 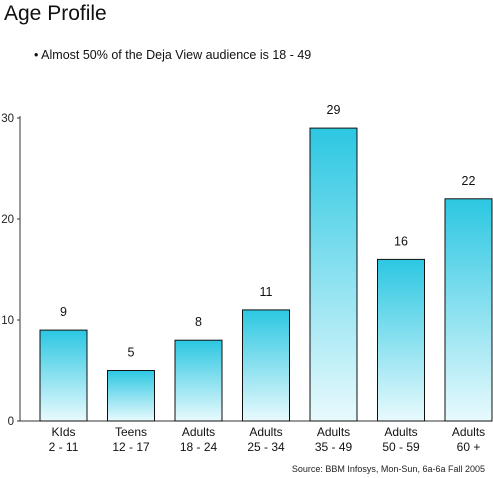 What do you see at coordinates (131, 432) in the screenshot?
I see `category-label: Teens` at bounding box center [131, 432].